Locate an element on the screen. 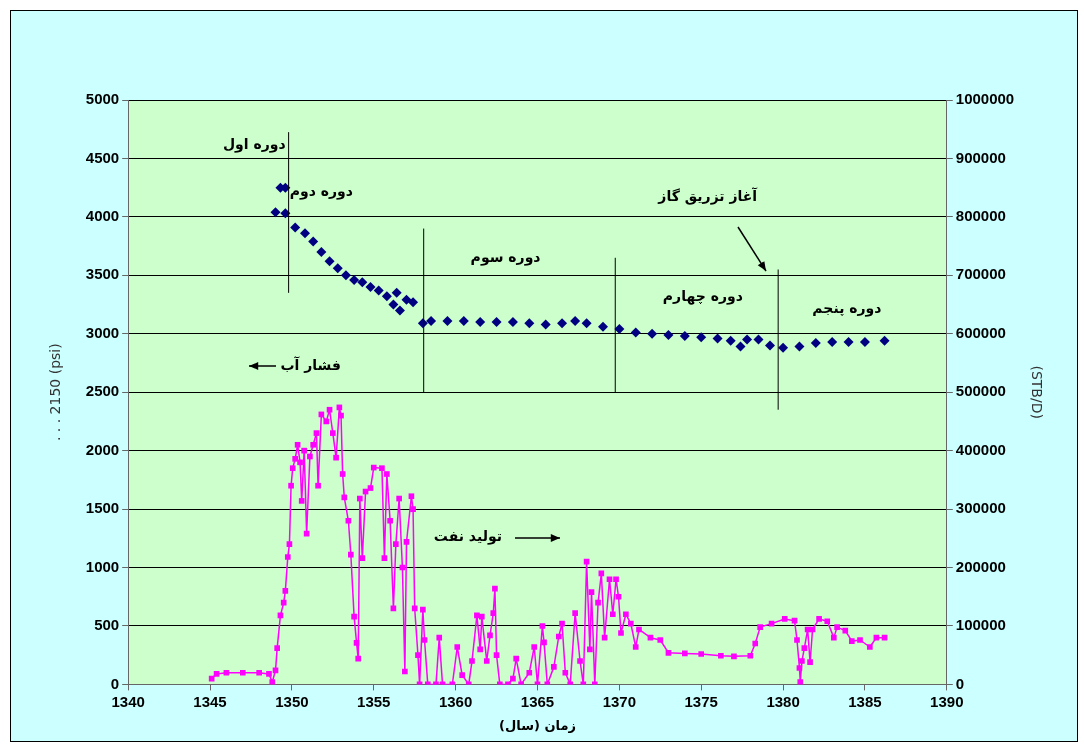 This screenshot has height=752, width=1084. y2-tick-label: 0 is located at coordinates (960, 683).